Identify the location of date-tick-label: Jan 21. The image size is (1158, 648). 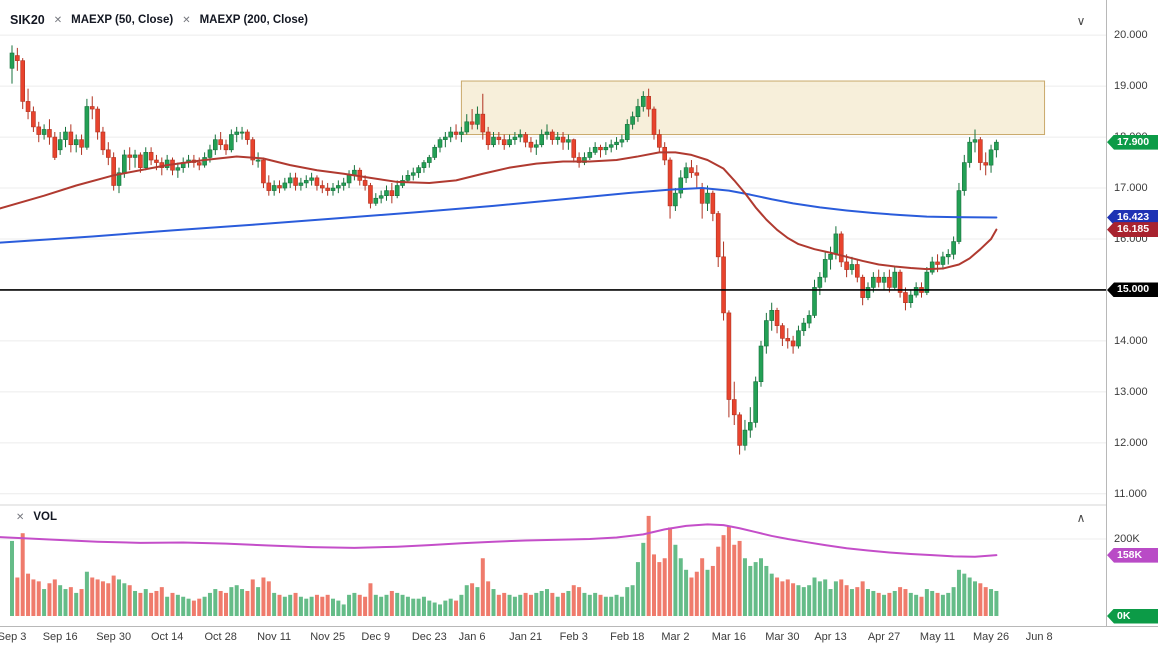
(526, 637).